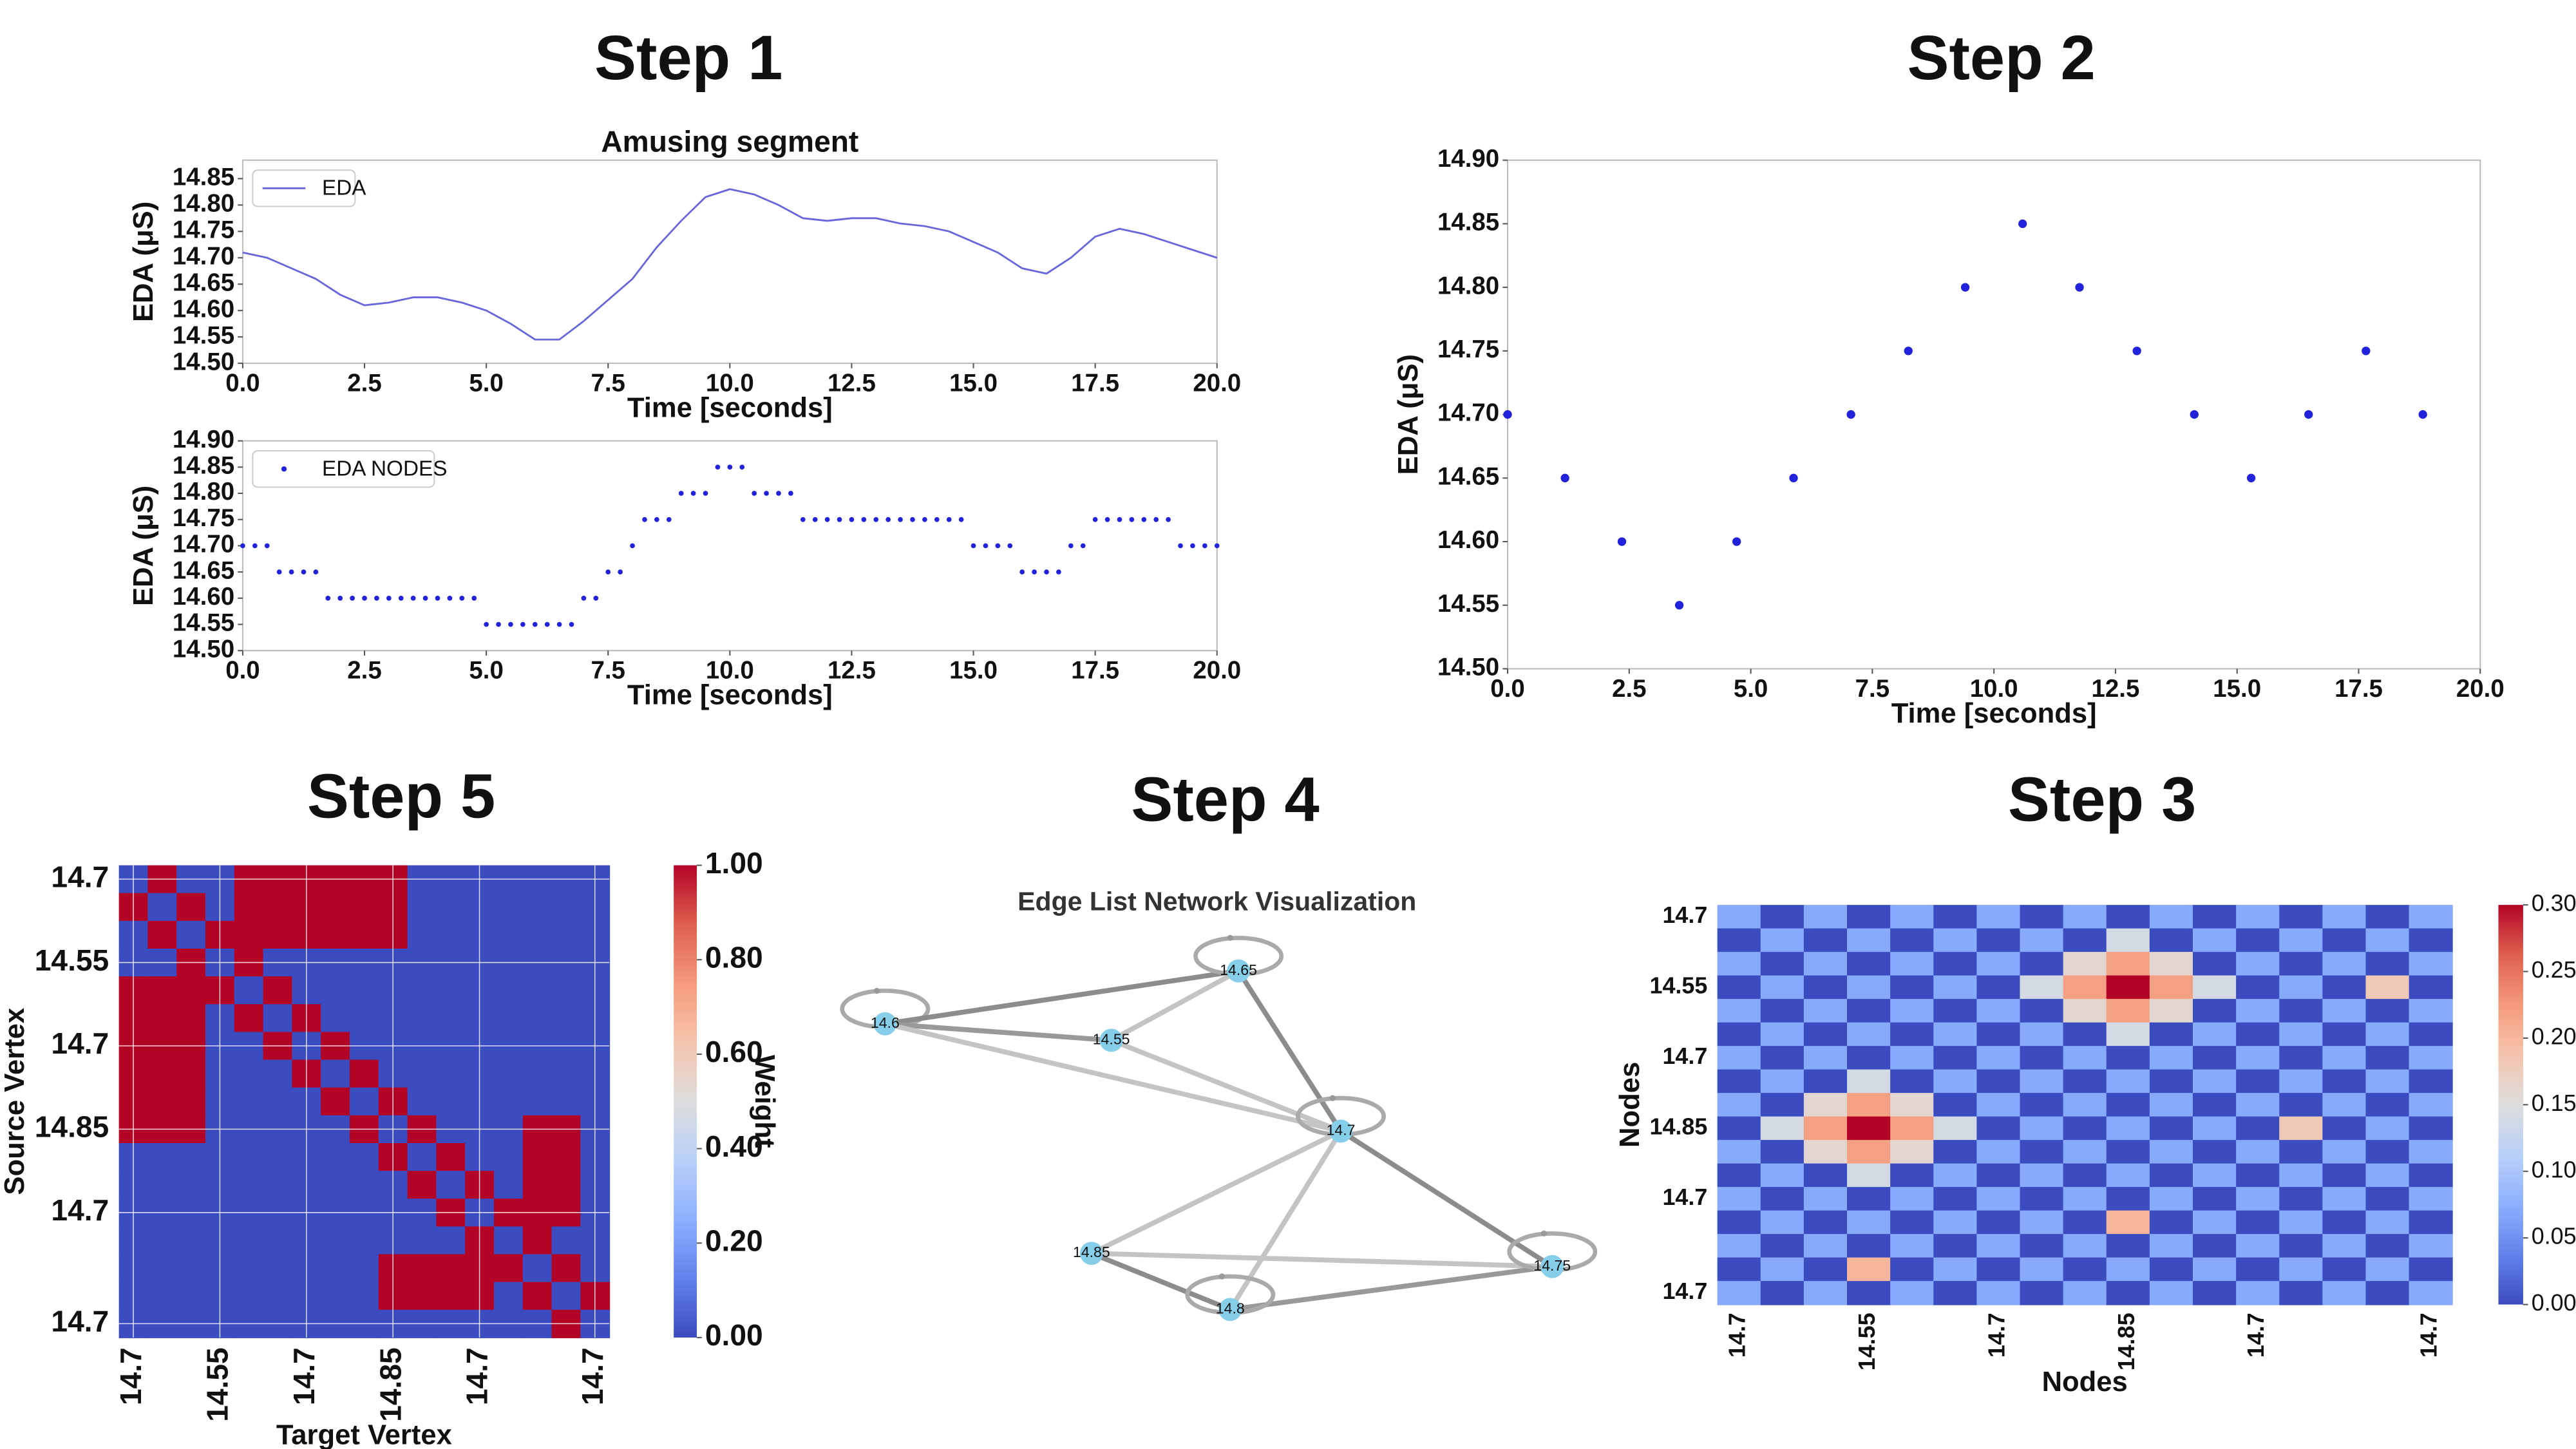  I want to click on y-tick-label: 14.7, so click(80, 1210).